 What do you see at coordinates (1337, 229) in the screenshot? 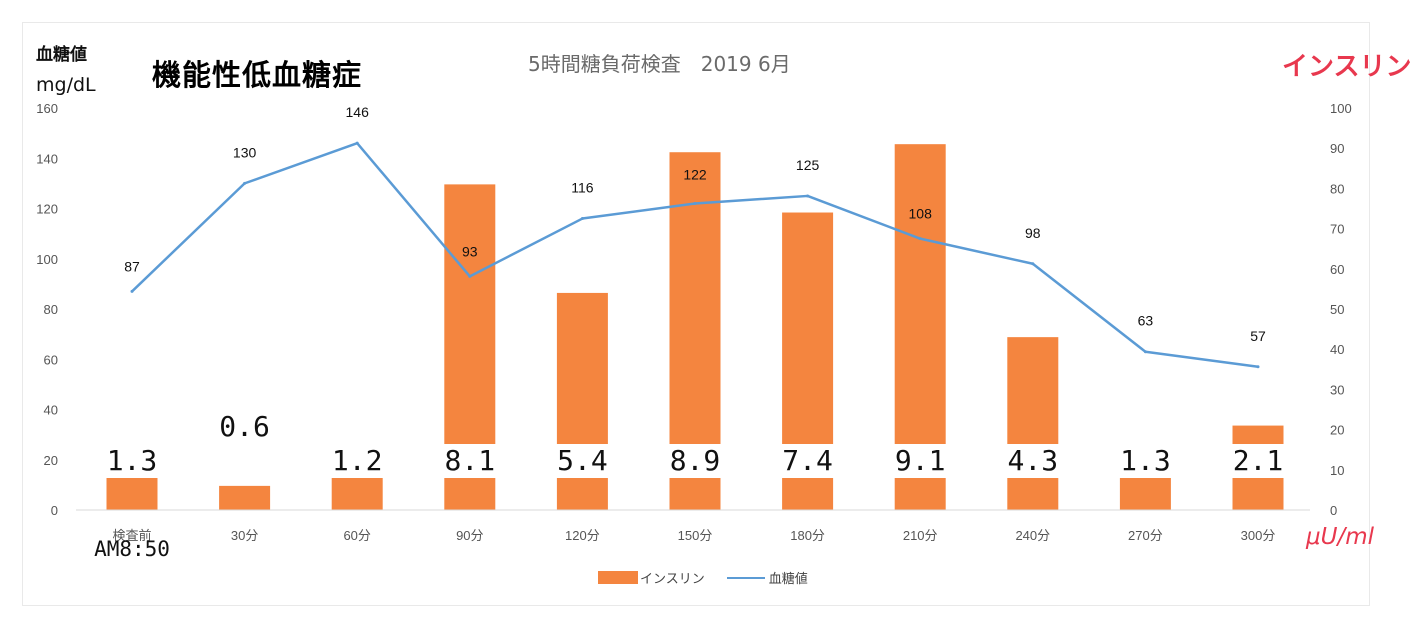
I see `y-right-tick-label: 70` at bounding box center [1337, 229].